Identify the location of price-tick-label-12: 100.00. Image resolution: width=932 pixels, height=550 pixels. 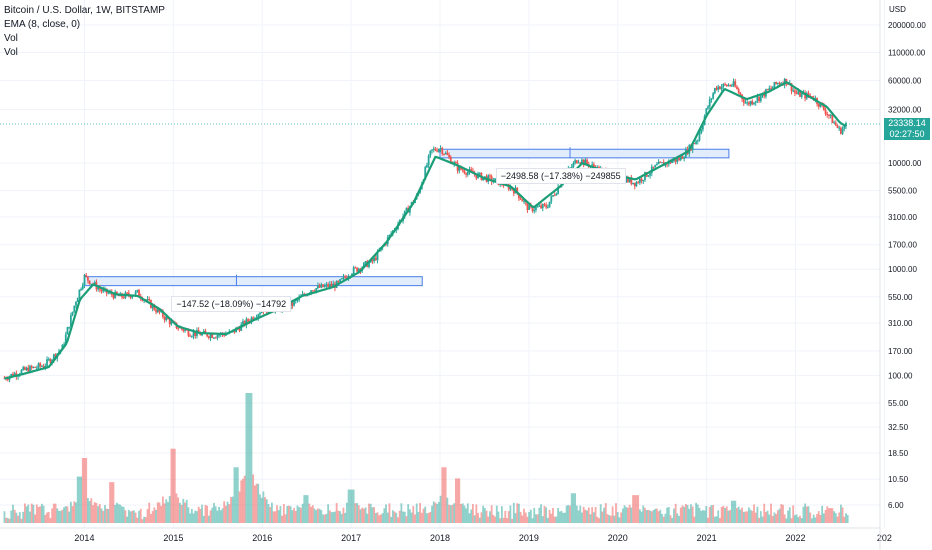
(900, 375).